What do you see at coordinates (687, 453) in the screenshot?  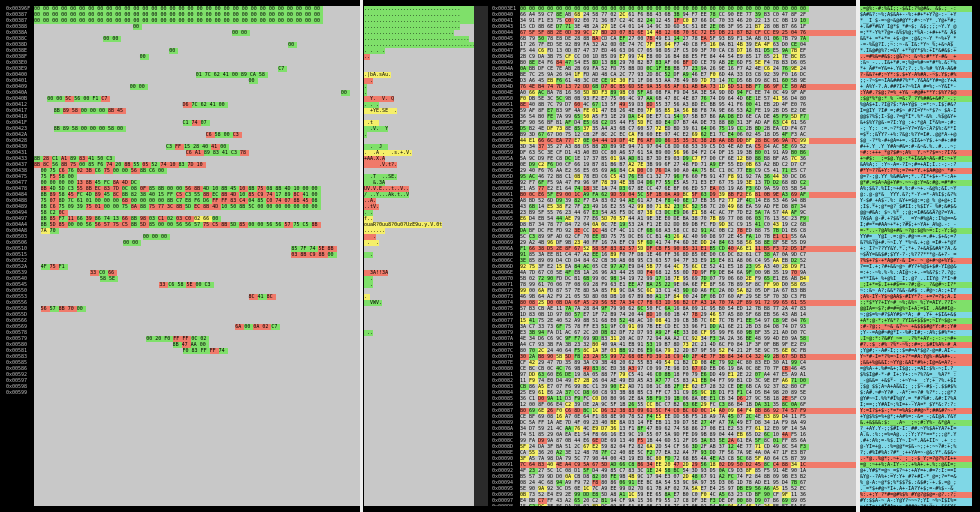 I see `hex-byte: A4` at bounding box center [687, 453].